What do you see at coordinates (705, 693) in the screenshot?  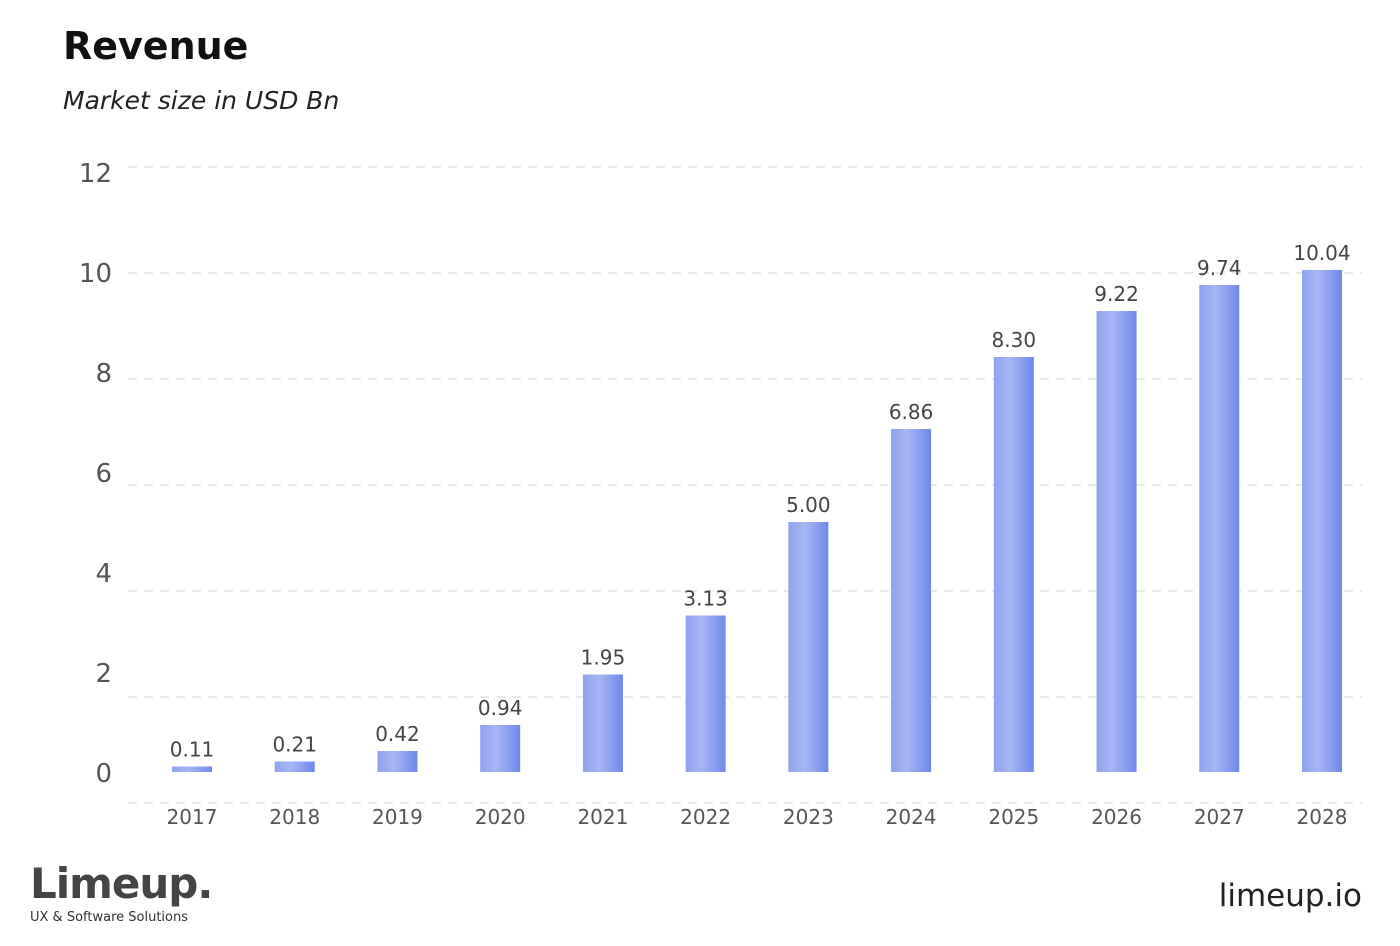 I see `bar-2022` at bounding box center [705, 693].